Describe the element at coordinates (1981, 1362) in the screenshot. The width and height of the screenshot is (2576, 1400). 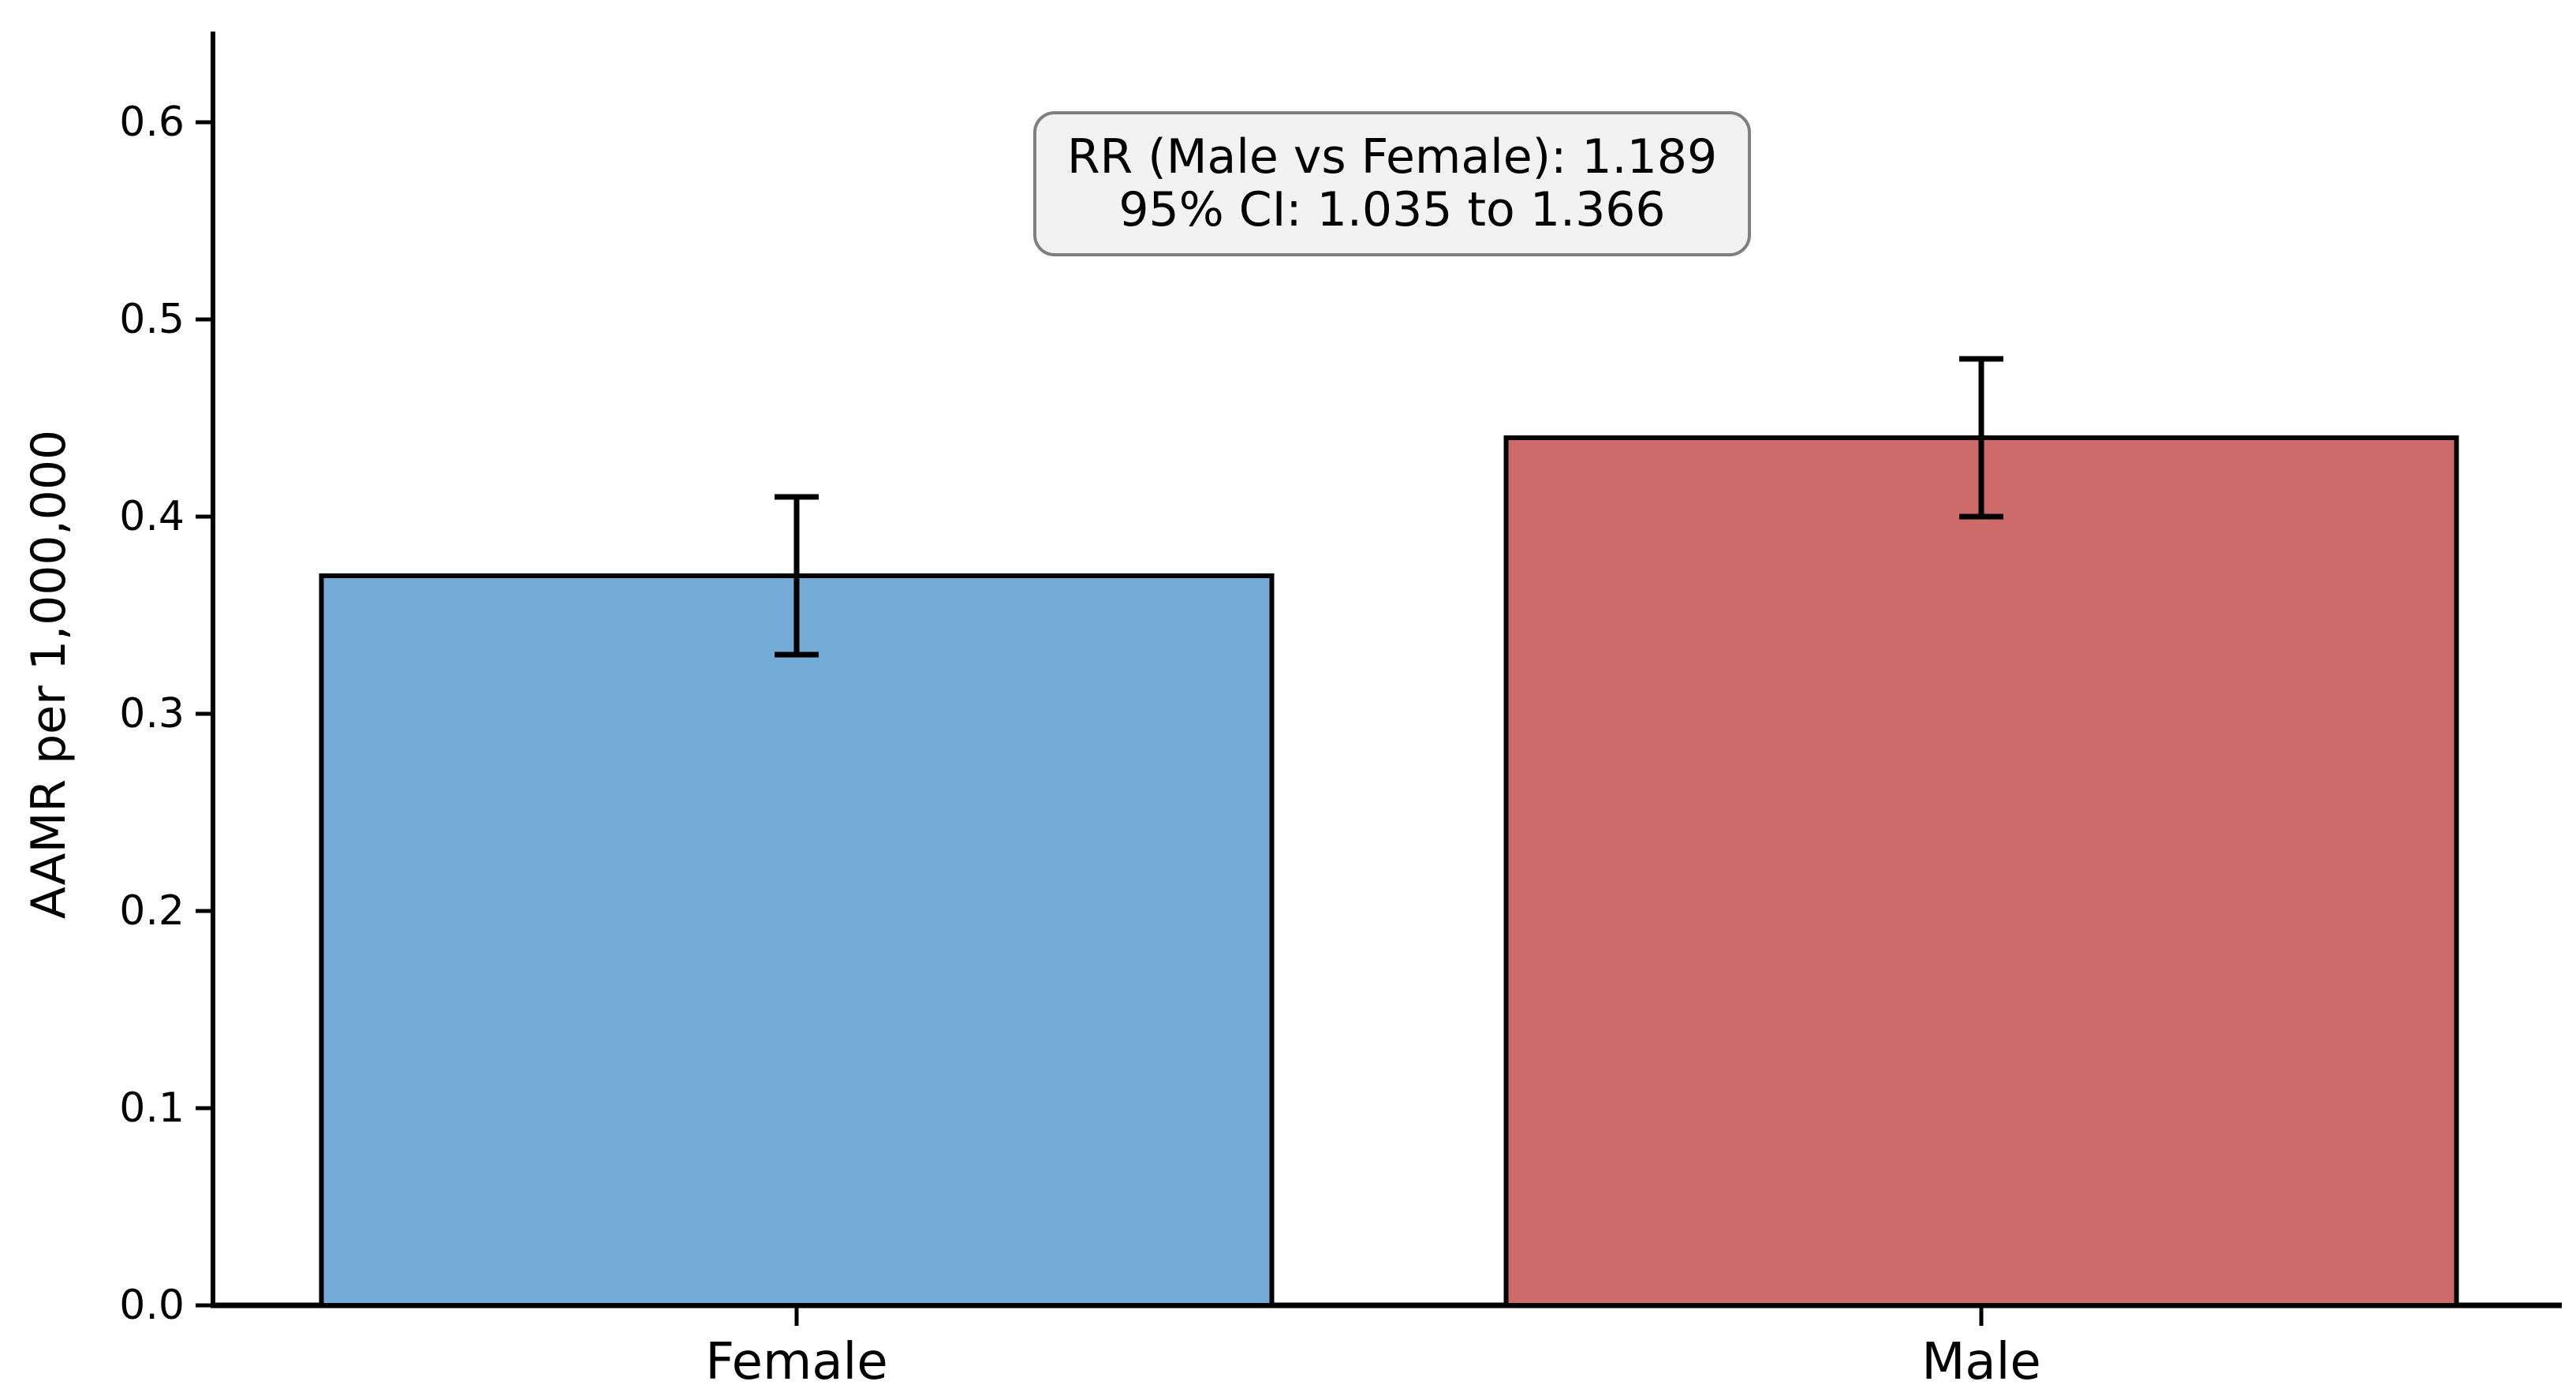
I see `x-tick-label: Male` at that location.